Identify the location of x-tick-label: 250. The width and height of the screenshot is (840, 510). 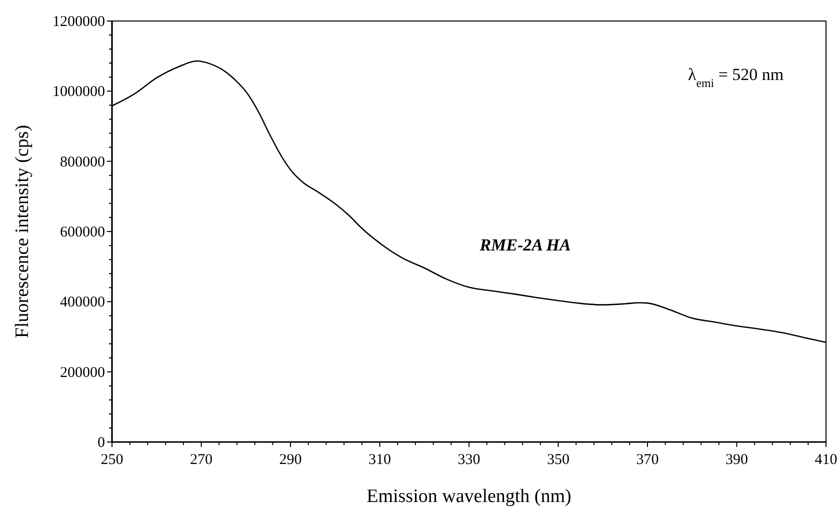
(112, 460).